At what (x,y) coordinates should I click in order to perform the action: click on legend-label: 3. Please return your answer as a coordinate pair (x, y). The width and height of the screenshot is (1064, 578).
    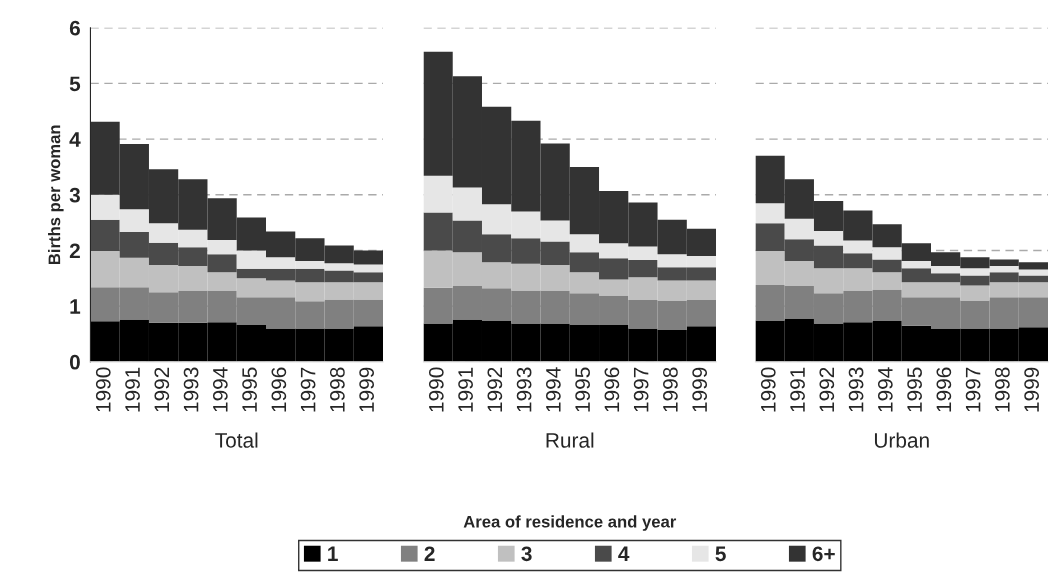
    Looking at the image, I should click on (526, 554).